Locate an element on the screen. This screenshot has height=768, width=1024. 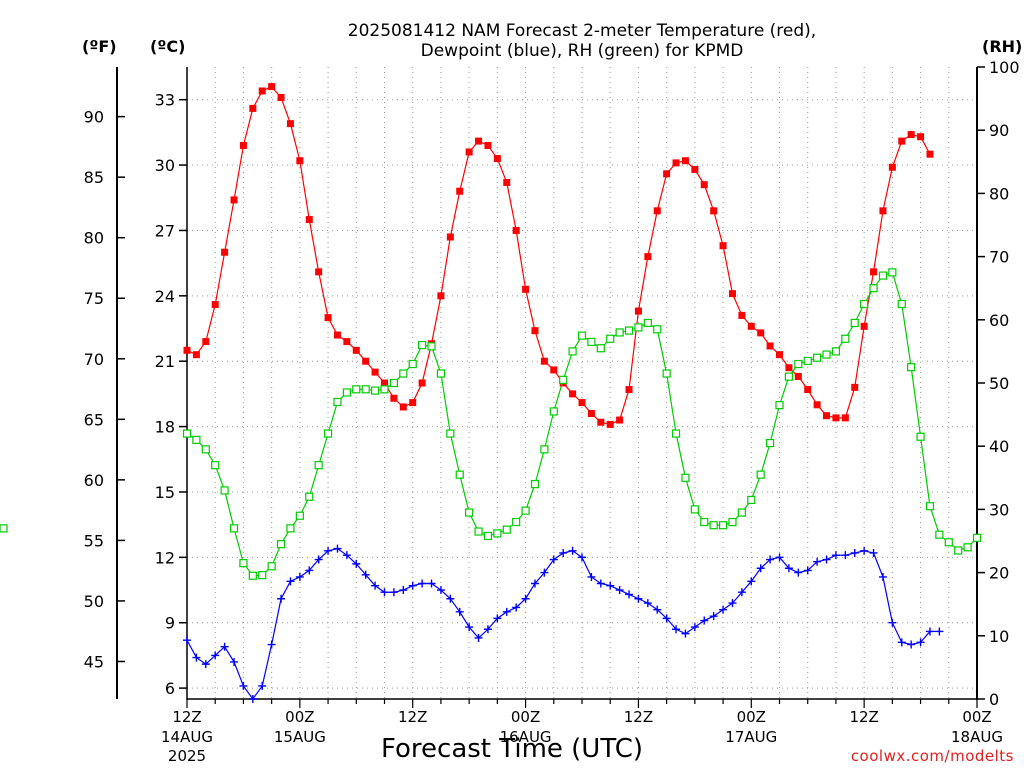
chart-title-line2: Dewpoint (blue), RH (green) for KPMD is located at coordinates (582, 51).